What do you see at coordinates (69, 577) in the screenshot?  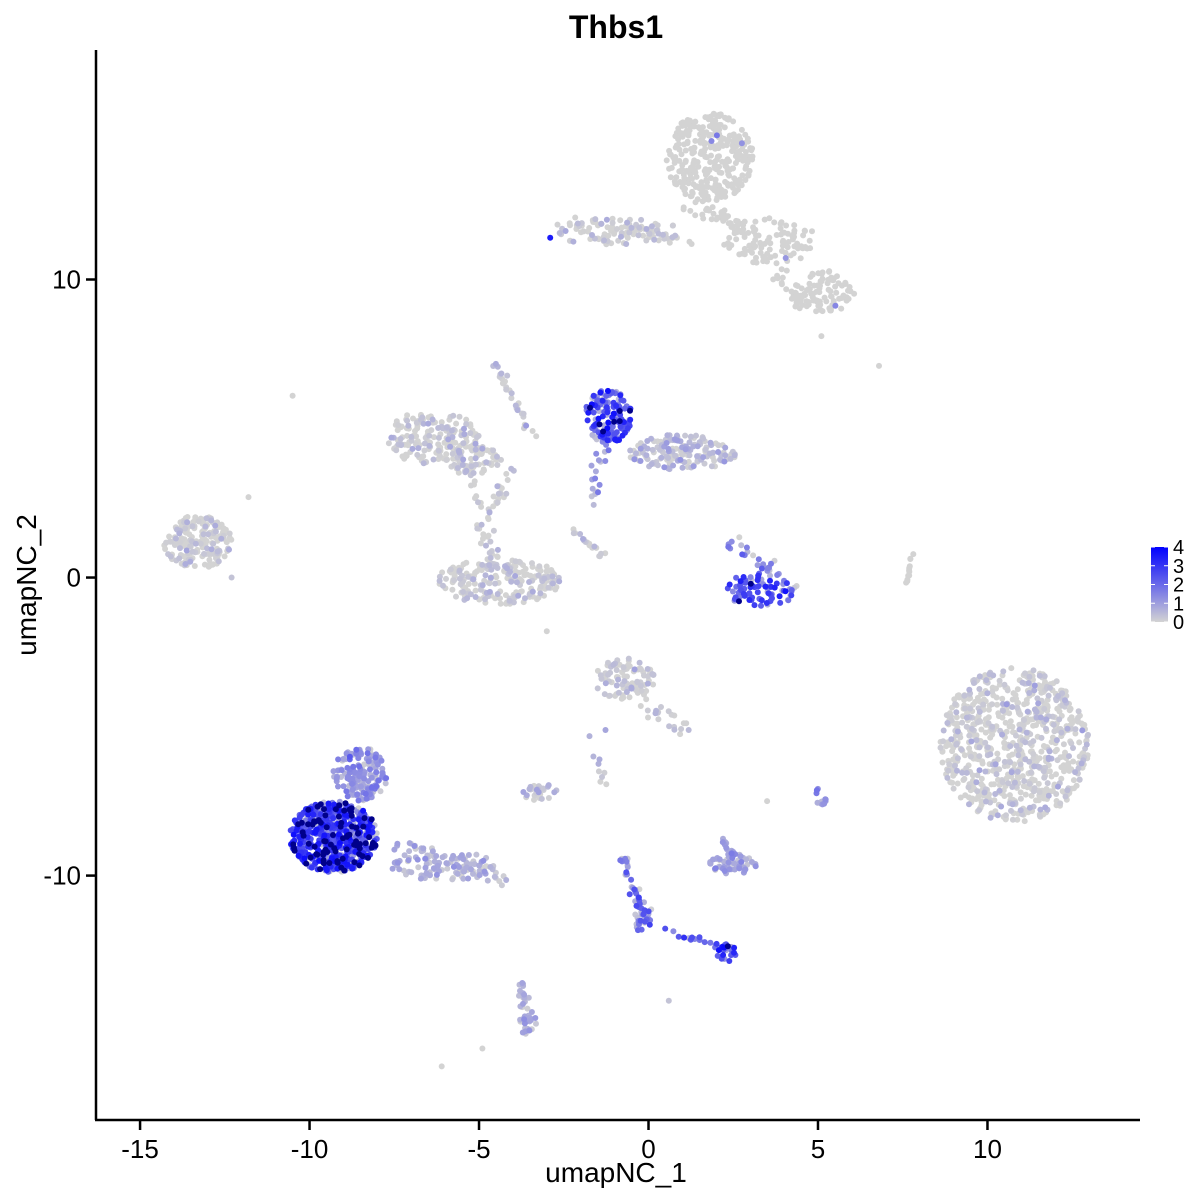 I see `y-axis-ticks: -10 0 10` at bounding box center [69, 577].